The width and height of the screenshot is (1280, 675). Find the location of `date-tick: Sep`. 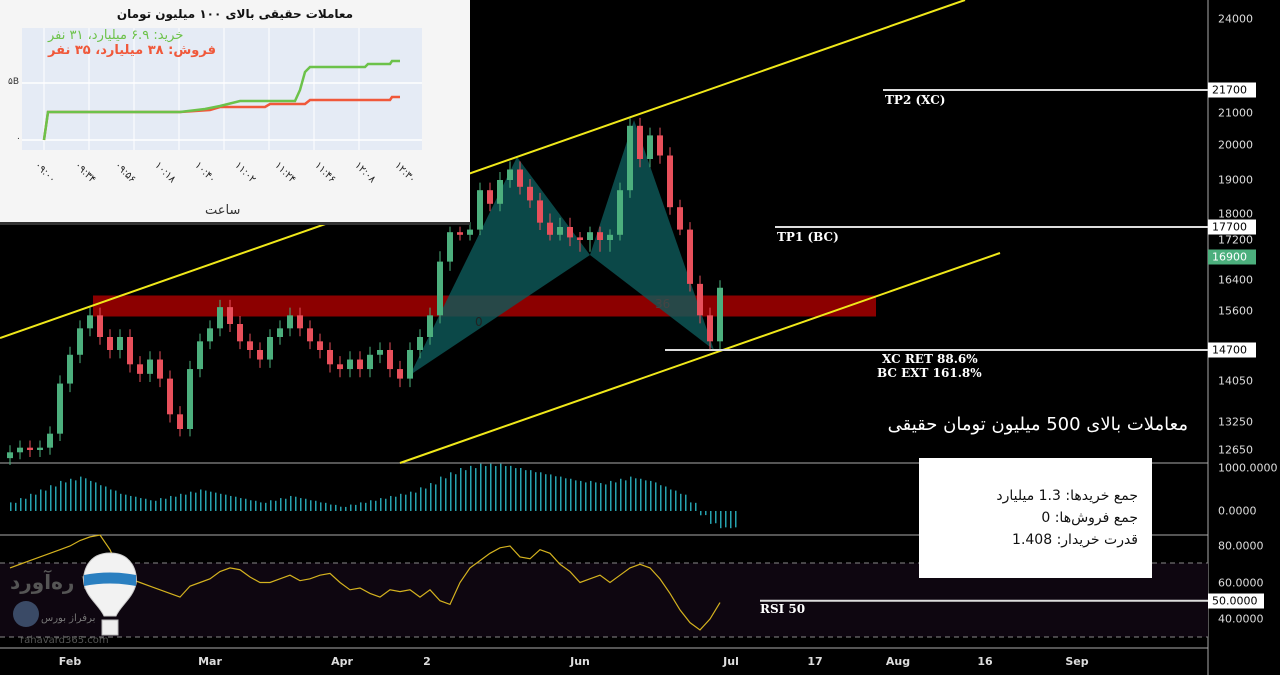

date-tick: Sep is located at coordinates (1077, 661).